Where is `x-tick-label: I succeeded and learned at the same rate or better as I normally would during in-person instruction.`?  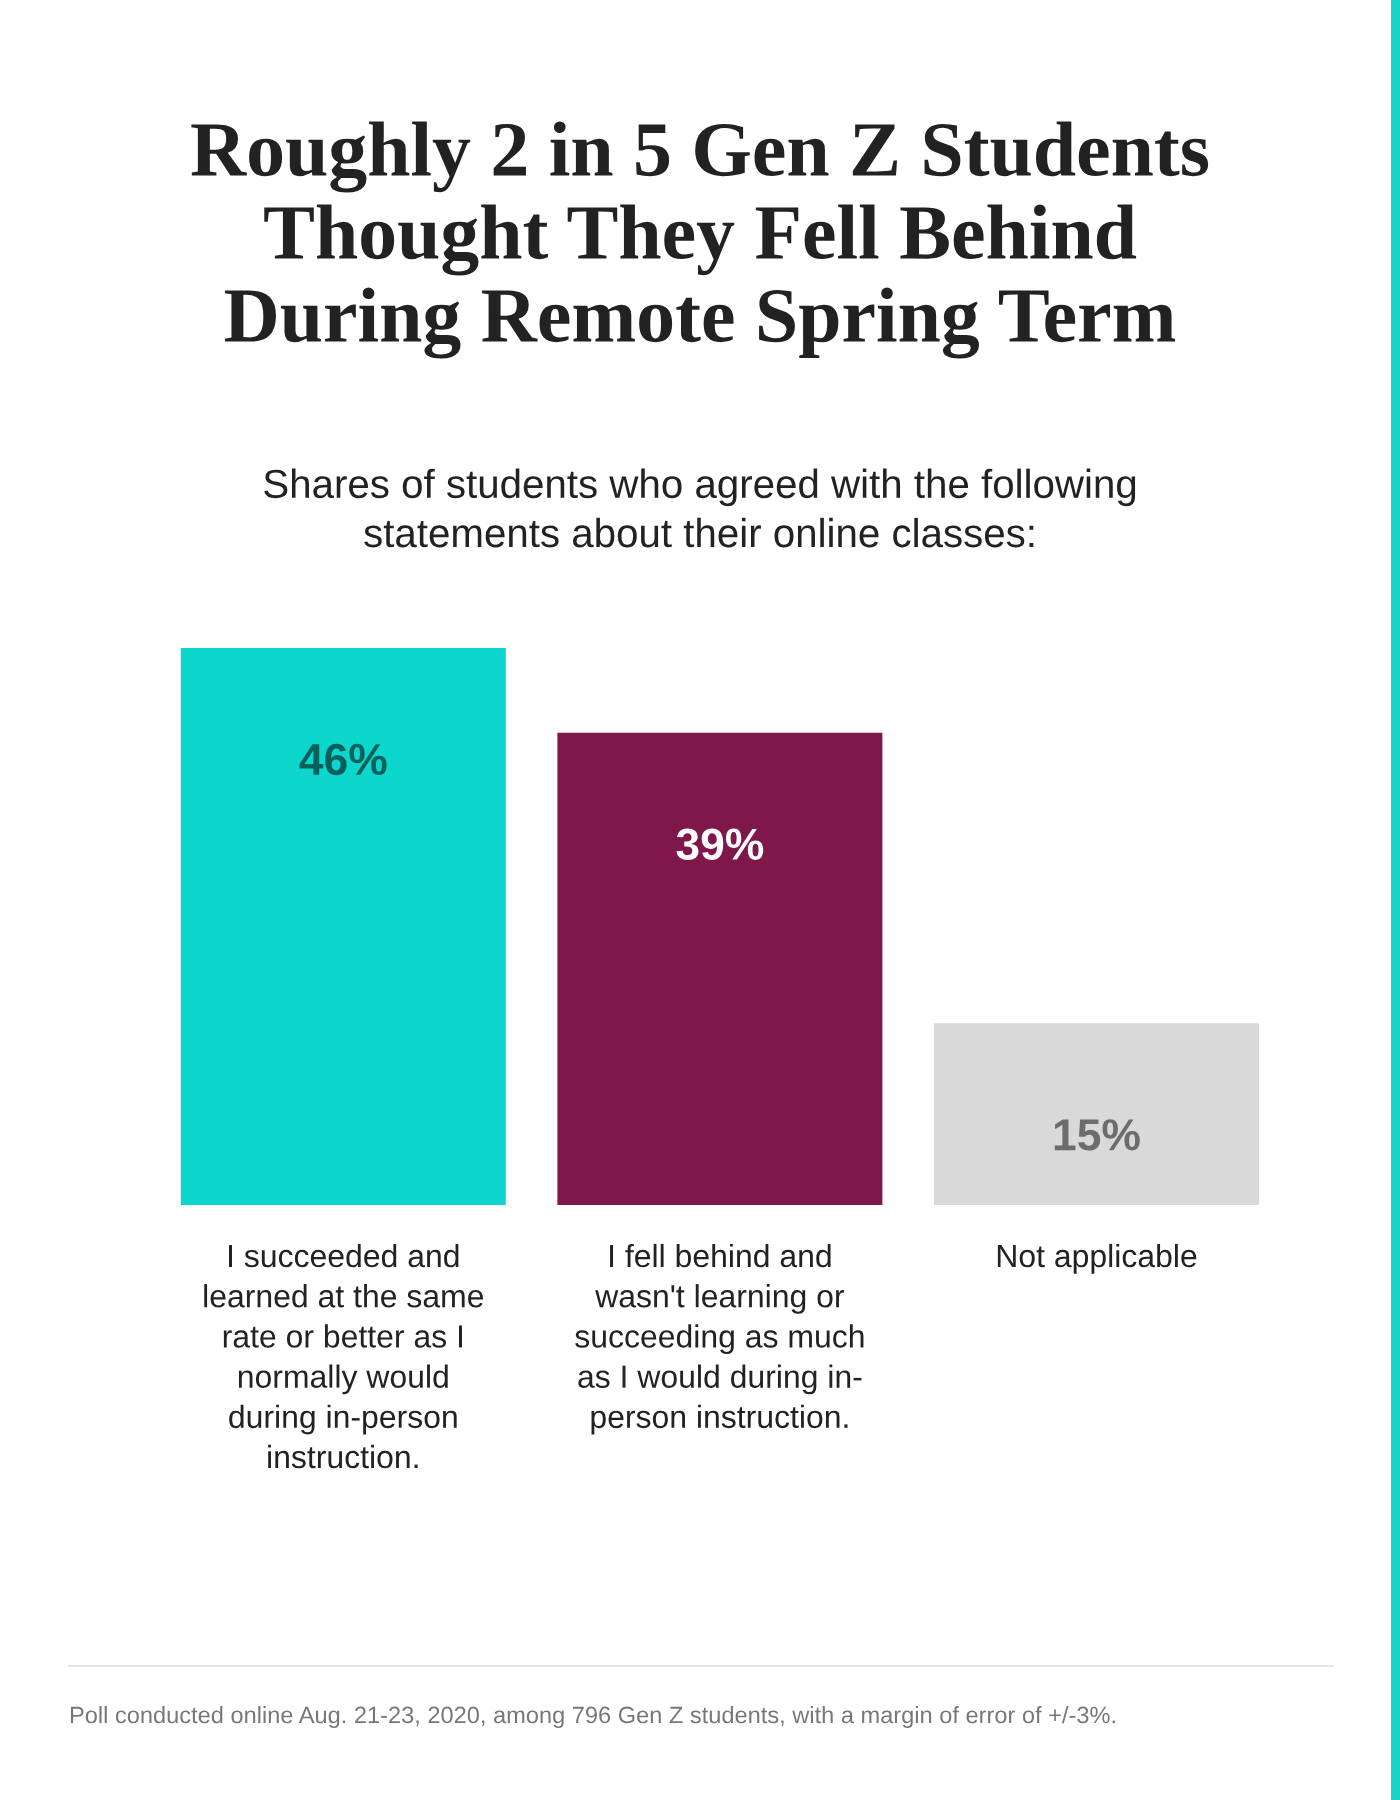 x-tick-label: I succeeded and learned at the same rate or better as I normally would during in-person instruction. is located at coordinates (344, 1356).